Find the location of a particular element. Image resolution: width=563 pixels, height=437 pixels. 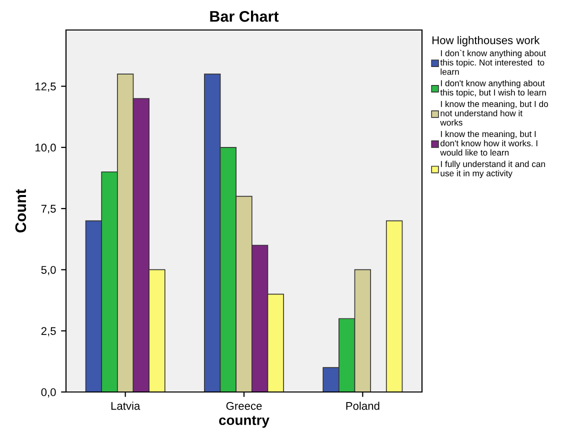

chart-title: Bar Chart is located at coordinates (244, 16).